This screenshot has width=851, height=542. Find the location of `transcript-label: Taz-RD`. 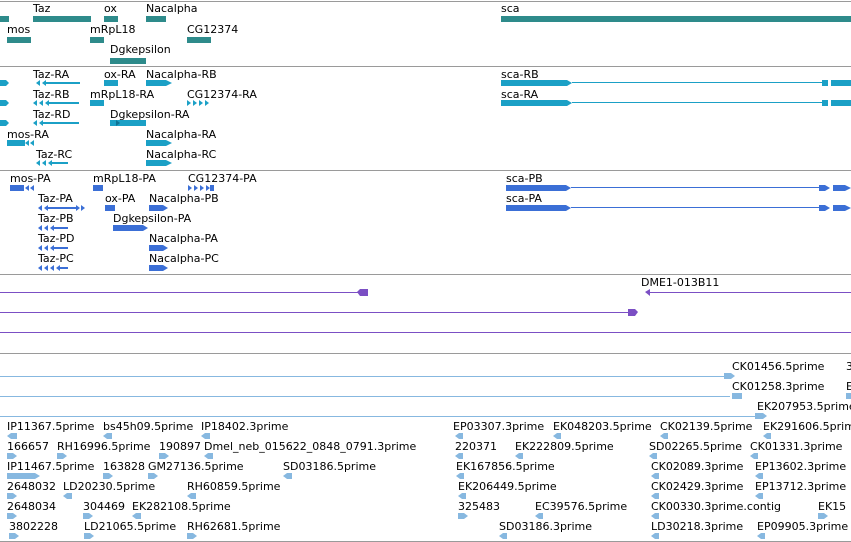

transcript-label: Taz-RD is located at coordinates (52, 114).